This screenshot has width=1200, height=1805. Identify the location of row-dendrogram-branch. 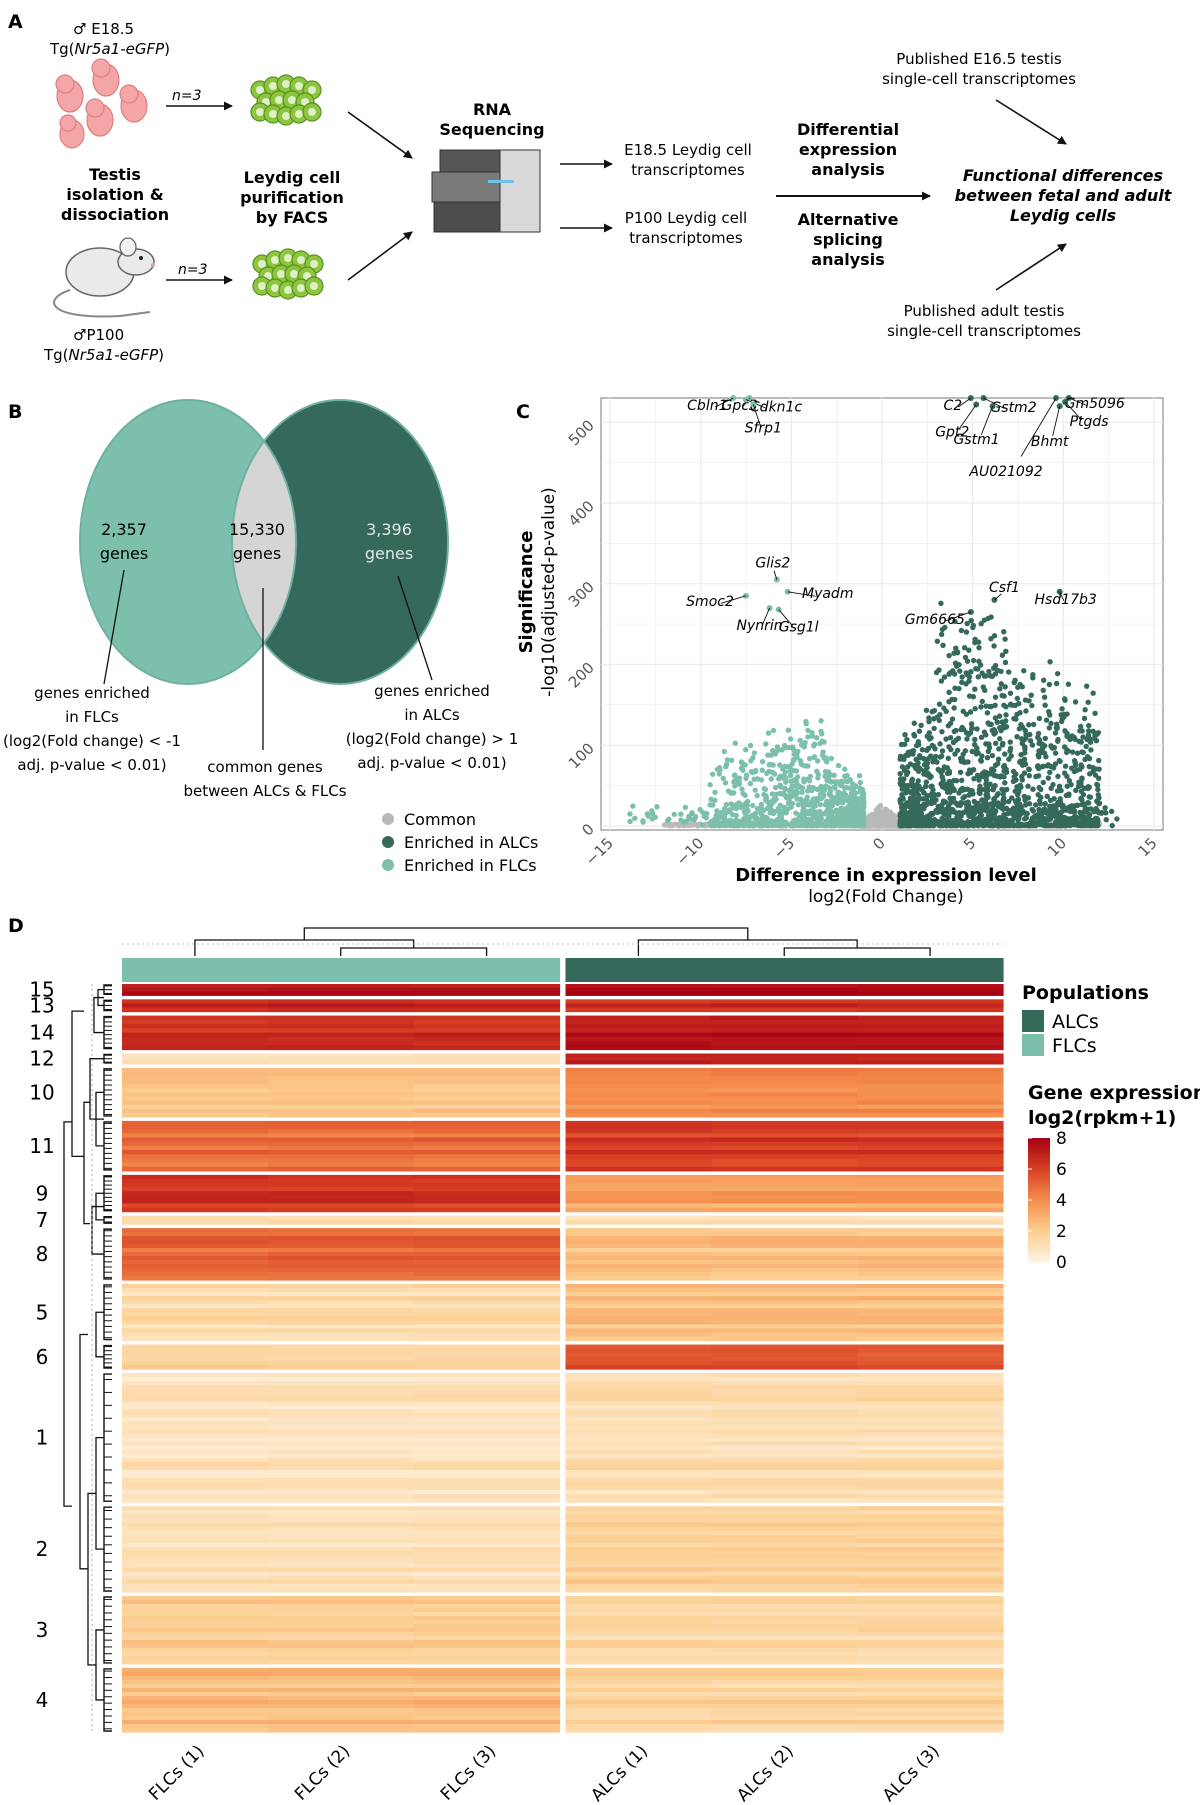
(97, 1230).